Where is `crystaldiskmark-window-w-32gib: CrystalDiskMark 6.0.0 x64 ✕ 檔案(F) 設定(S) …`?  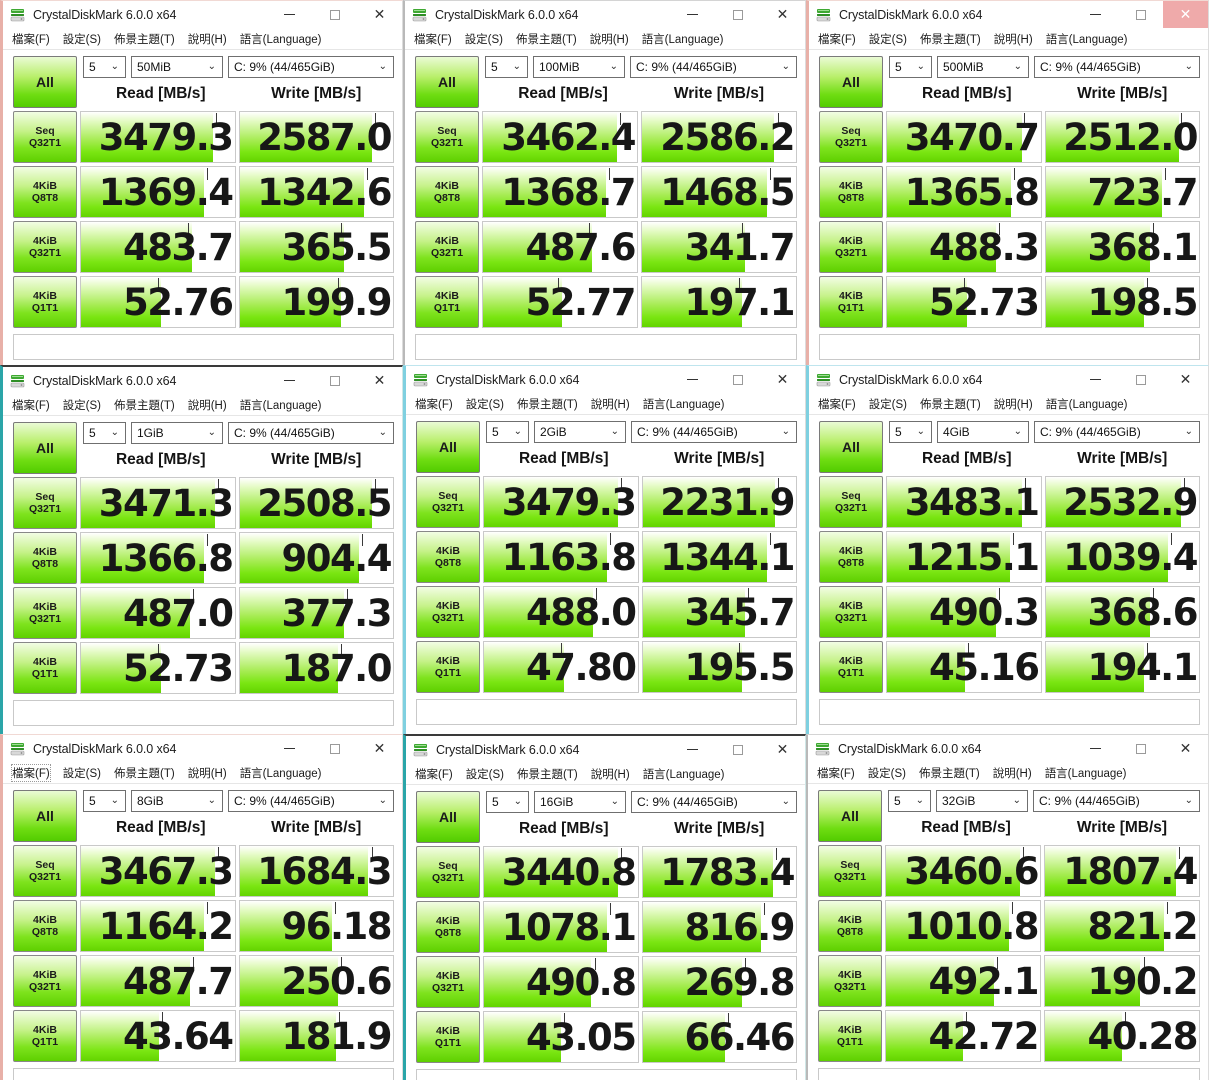
crystaldiskmark-window-w-32gib: CrystalDiskMark 6.0.0 x64 ✕ 檔案(F) 設定(S) … is located at coordinates (1007, 907).